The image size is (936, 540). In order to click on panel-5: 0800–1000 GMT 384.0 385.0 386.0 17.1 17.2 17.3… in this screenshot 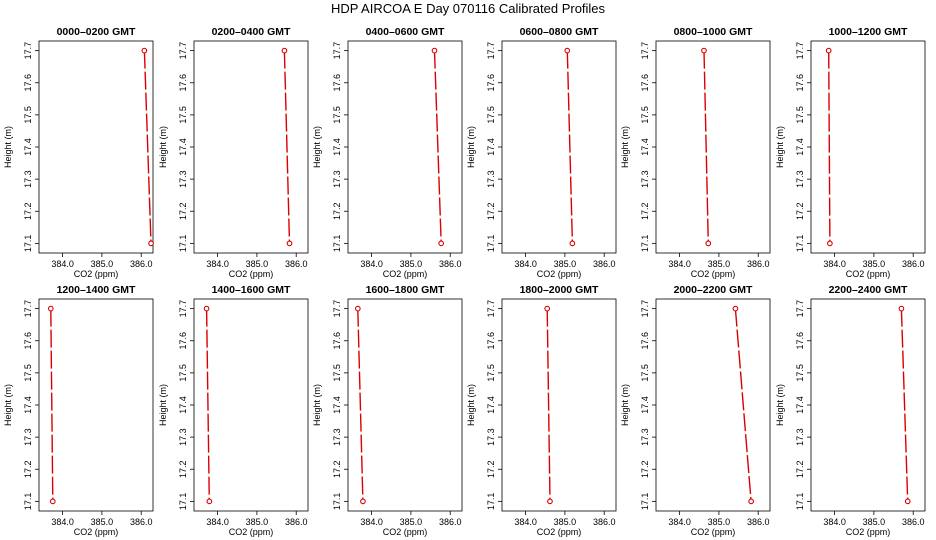, I will do `click(695, 152)`.